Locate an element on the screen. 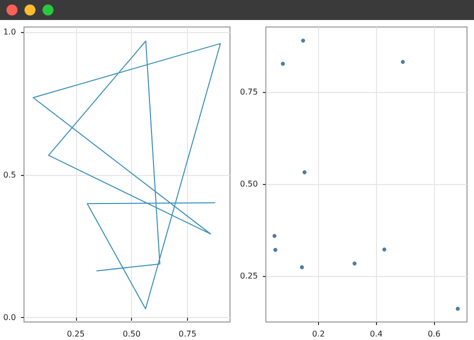 Image resolution: width=474 pixels, height=340 pixels. x-tick-label: 0.2 is located at coordinates (318, 334).